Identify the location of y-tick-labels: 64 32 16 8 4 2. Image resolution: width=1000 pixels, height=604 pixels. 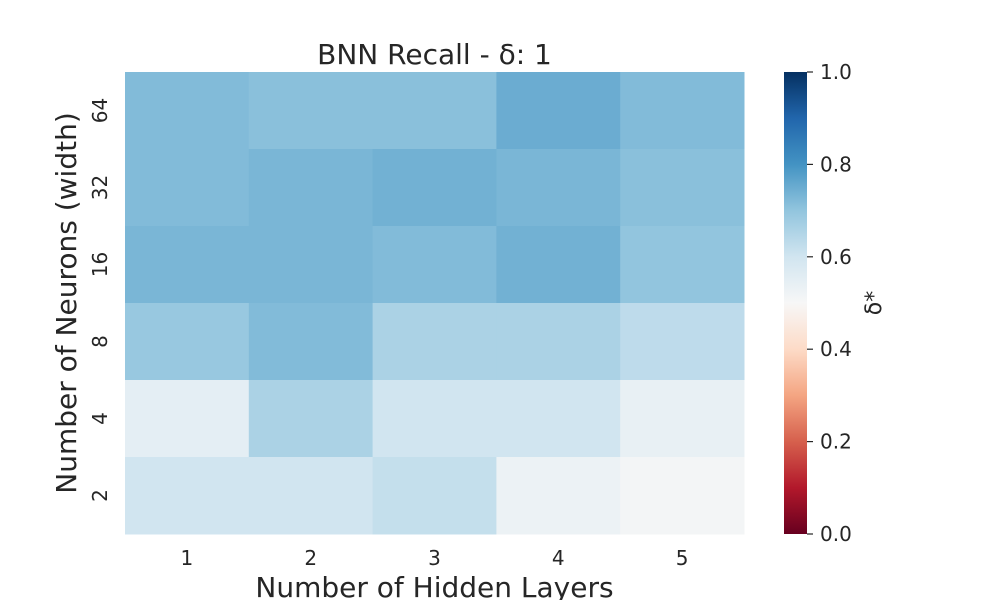
(100, 300).